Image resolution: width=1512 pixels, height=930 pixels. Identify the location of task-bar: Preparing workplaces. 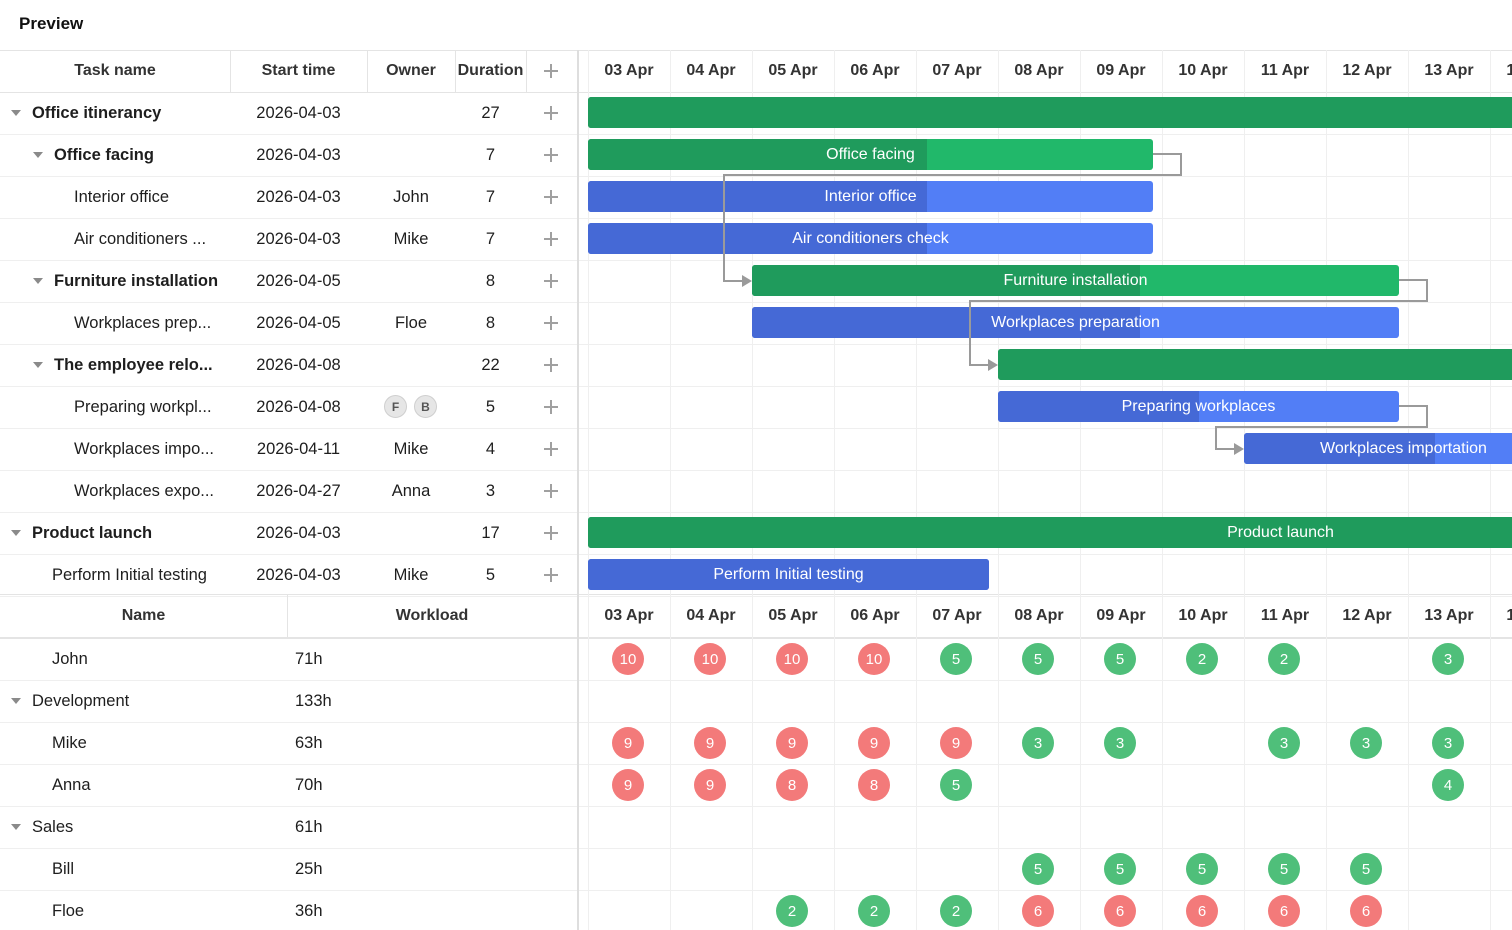
(1198, 406).